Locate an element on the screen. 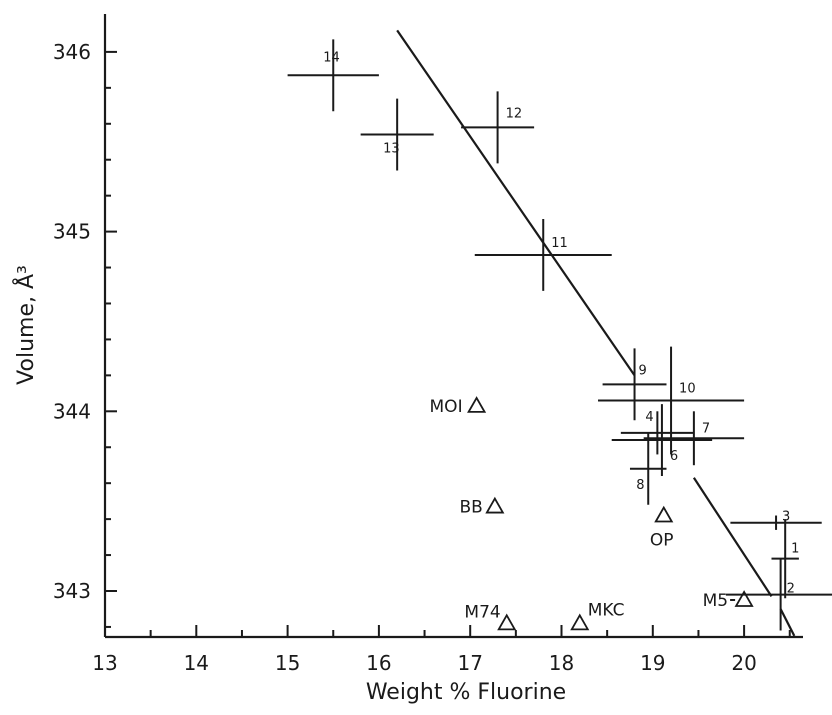 The image size is (832, 715). x-tick-label: 17 is located at coordinates (469, 663).